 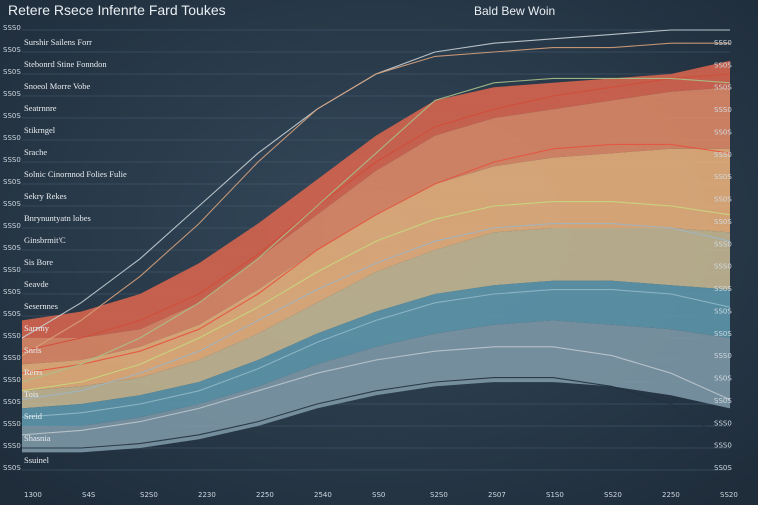 What do you see at coordinates (497, 495) in the screenshot?
I see `x-tick-label: 2S07` at bounding box center [497, 495].